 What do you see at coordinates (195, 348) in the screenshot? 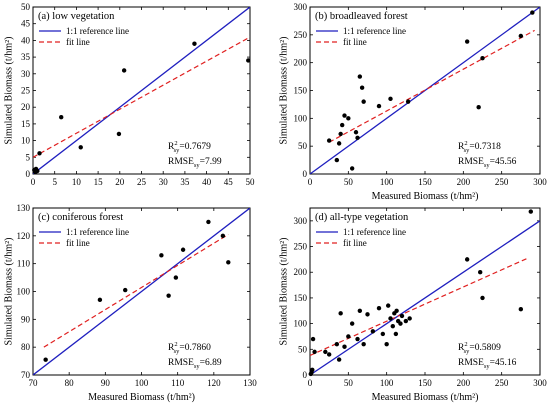
I see `r2-value: =0.7860` at bounding box center [195, 348].